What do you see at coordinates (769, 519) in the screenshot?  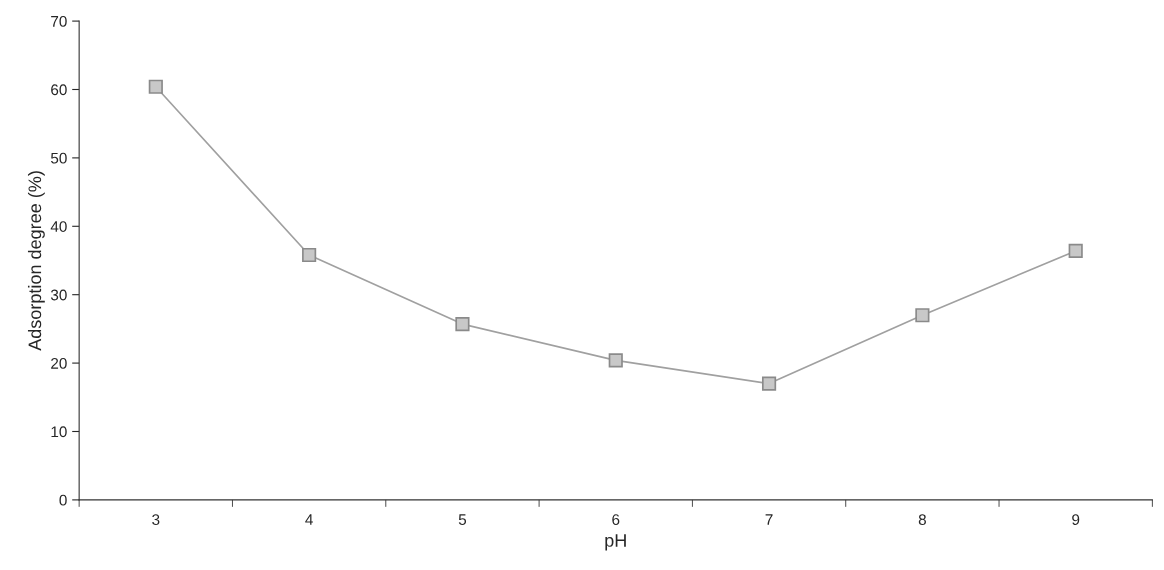 I see `x-tick-label: 7` at bounding box center [769, 519].